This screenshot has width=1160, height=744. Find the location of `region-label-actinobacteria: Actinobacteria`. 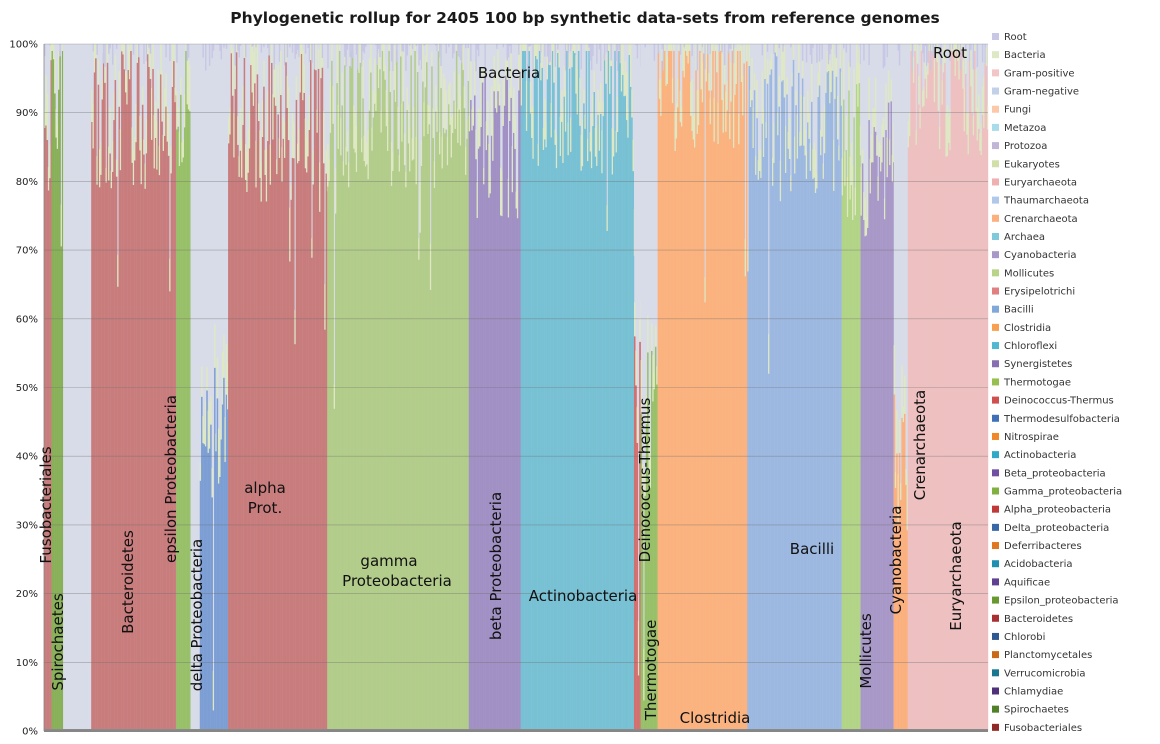

region-label-actinobacteria: Actinobacteria is located at coordinates (583, 596).